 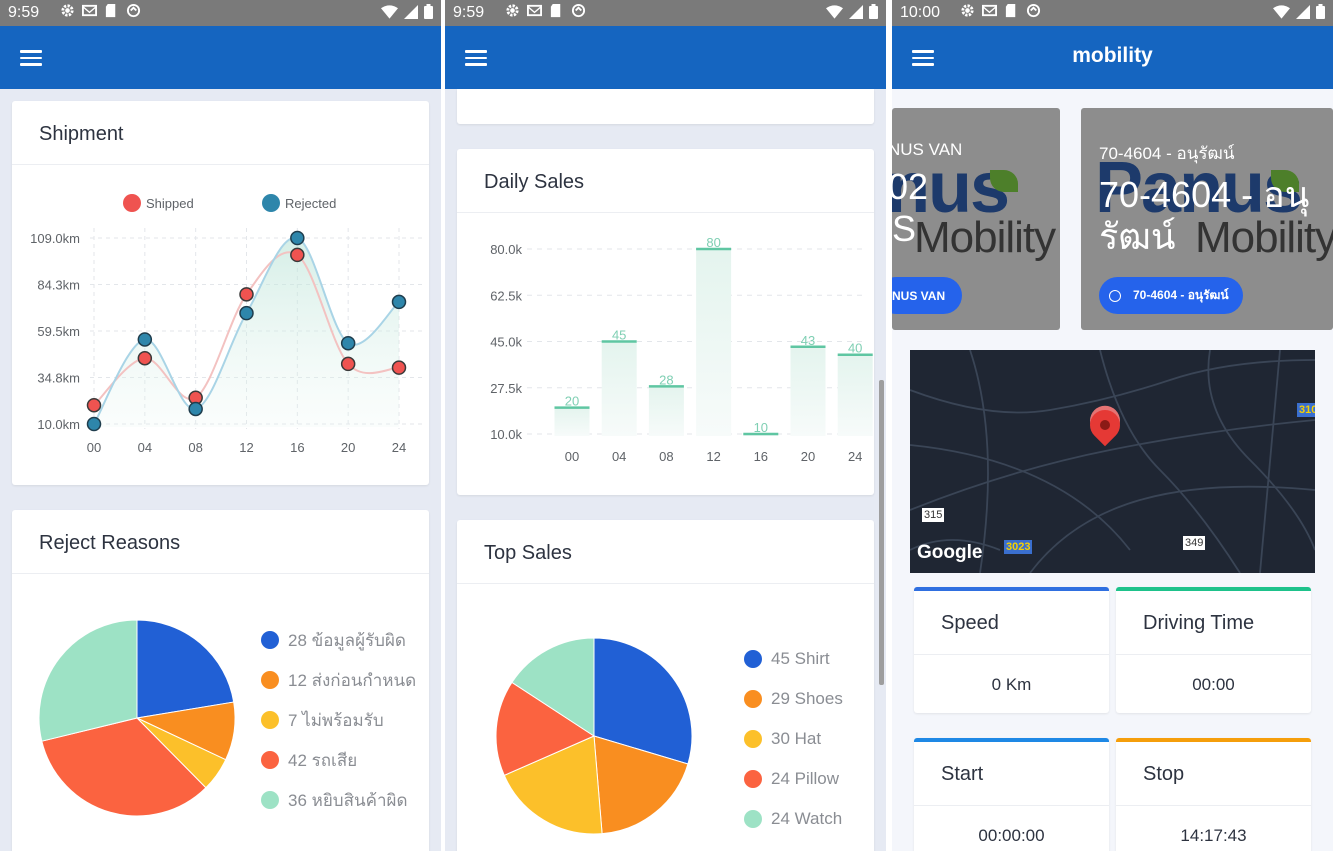 What do you see at coordinates (927, 295) in the screenshot?
I see `vehicle-chip: NUS VAN` at bounding box center [927, 295].